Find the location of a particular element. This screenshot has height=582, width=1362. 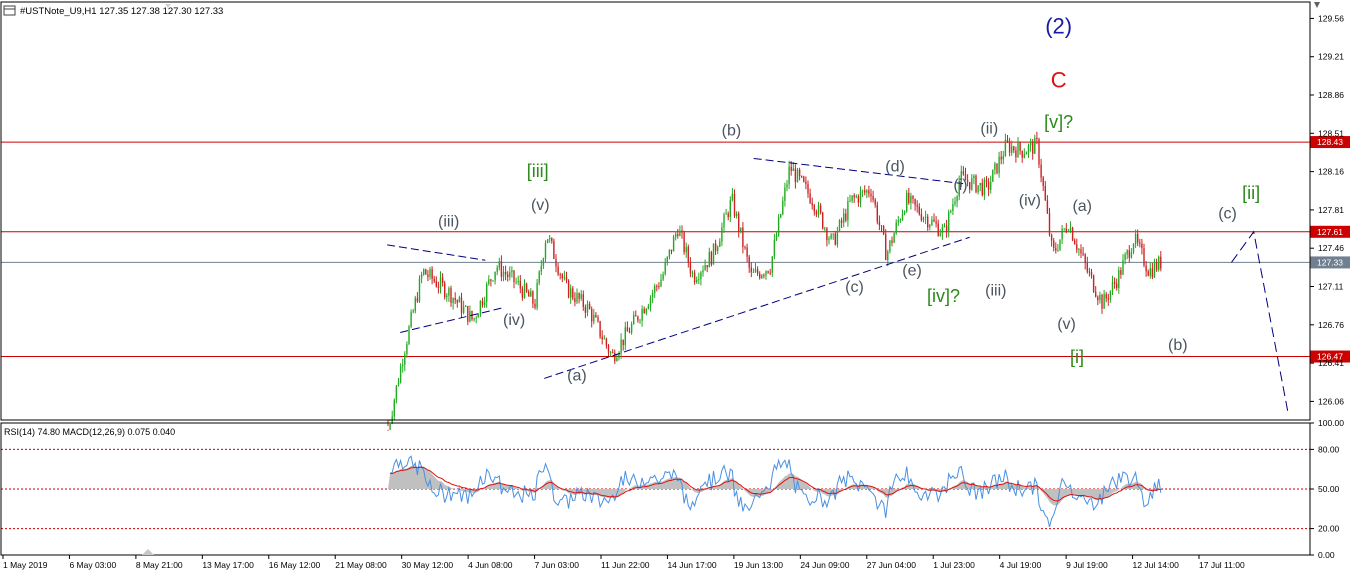

shift-marker-icon is located at coordinates (168, 6).